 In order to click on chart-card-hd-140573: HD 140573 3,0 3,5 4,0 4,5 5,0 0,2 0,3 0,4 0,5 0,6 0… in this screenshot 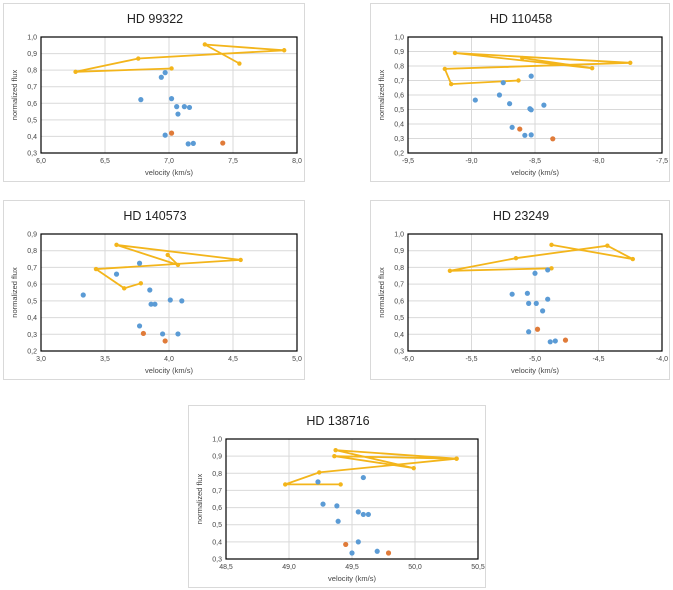, I will do `click(154, 290)`.